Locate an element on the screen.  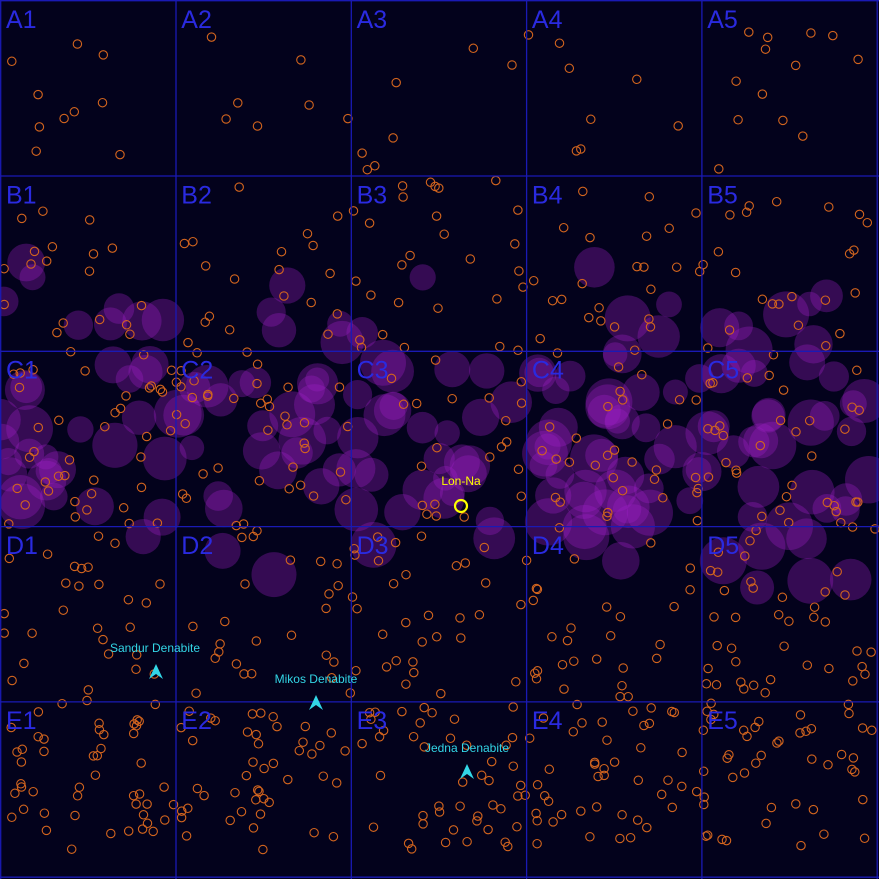
arrow-marker-icon is located at coordinates (467, 771).